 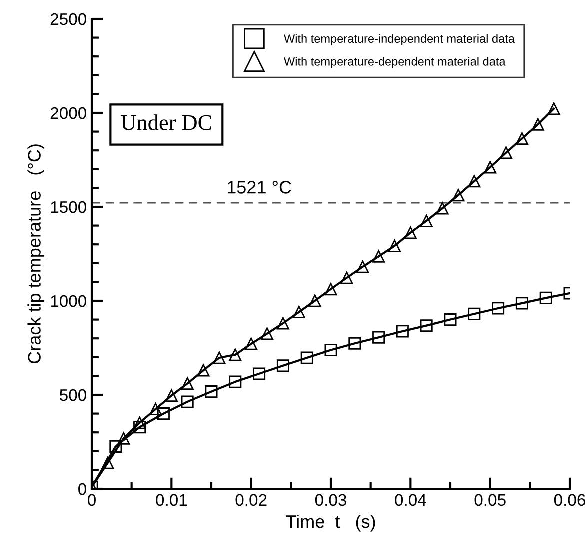 What do you see at coordinates (82, 489) in the screenshot?
I see `y-tick-label: 0` at bounding box center [82, 489].